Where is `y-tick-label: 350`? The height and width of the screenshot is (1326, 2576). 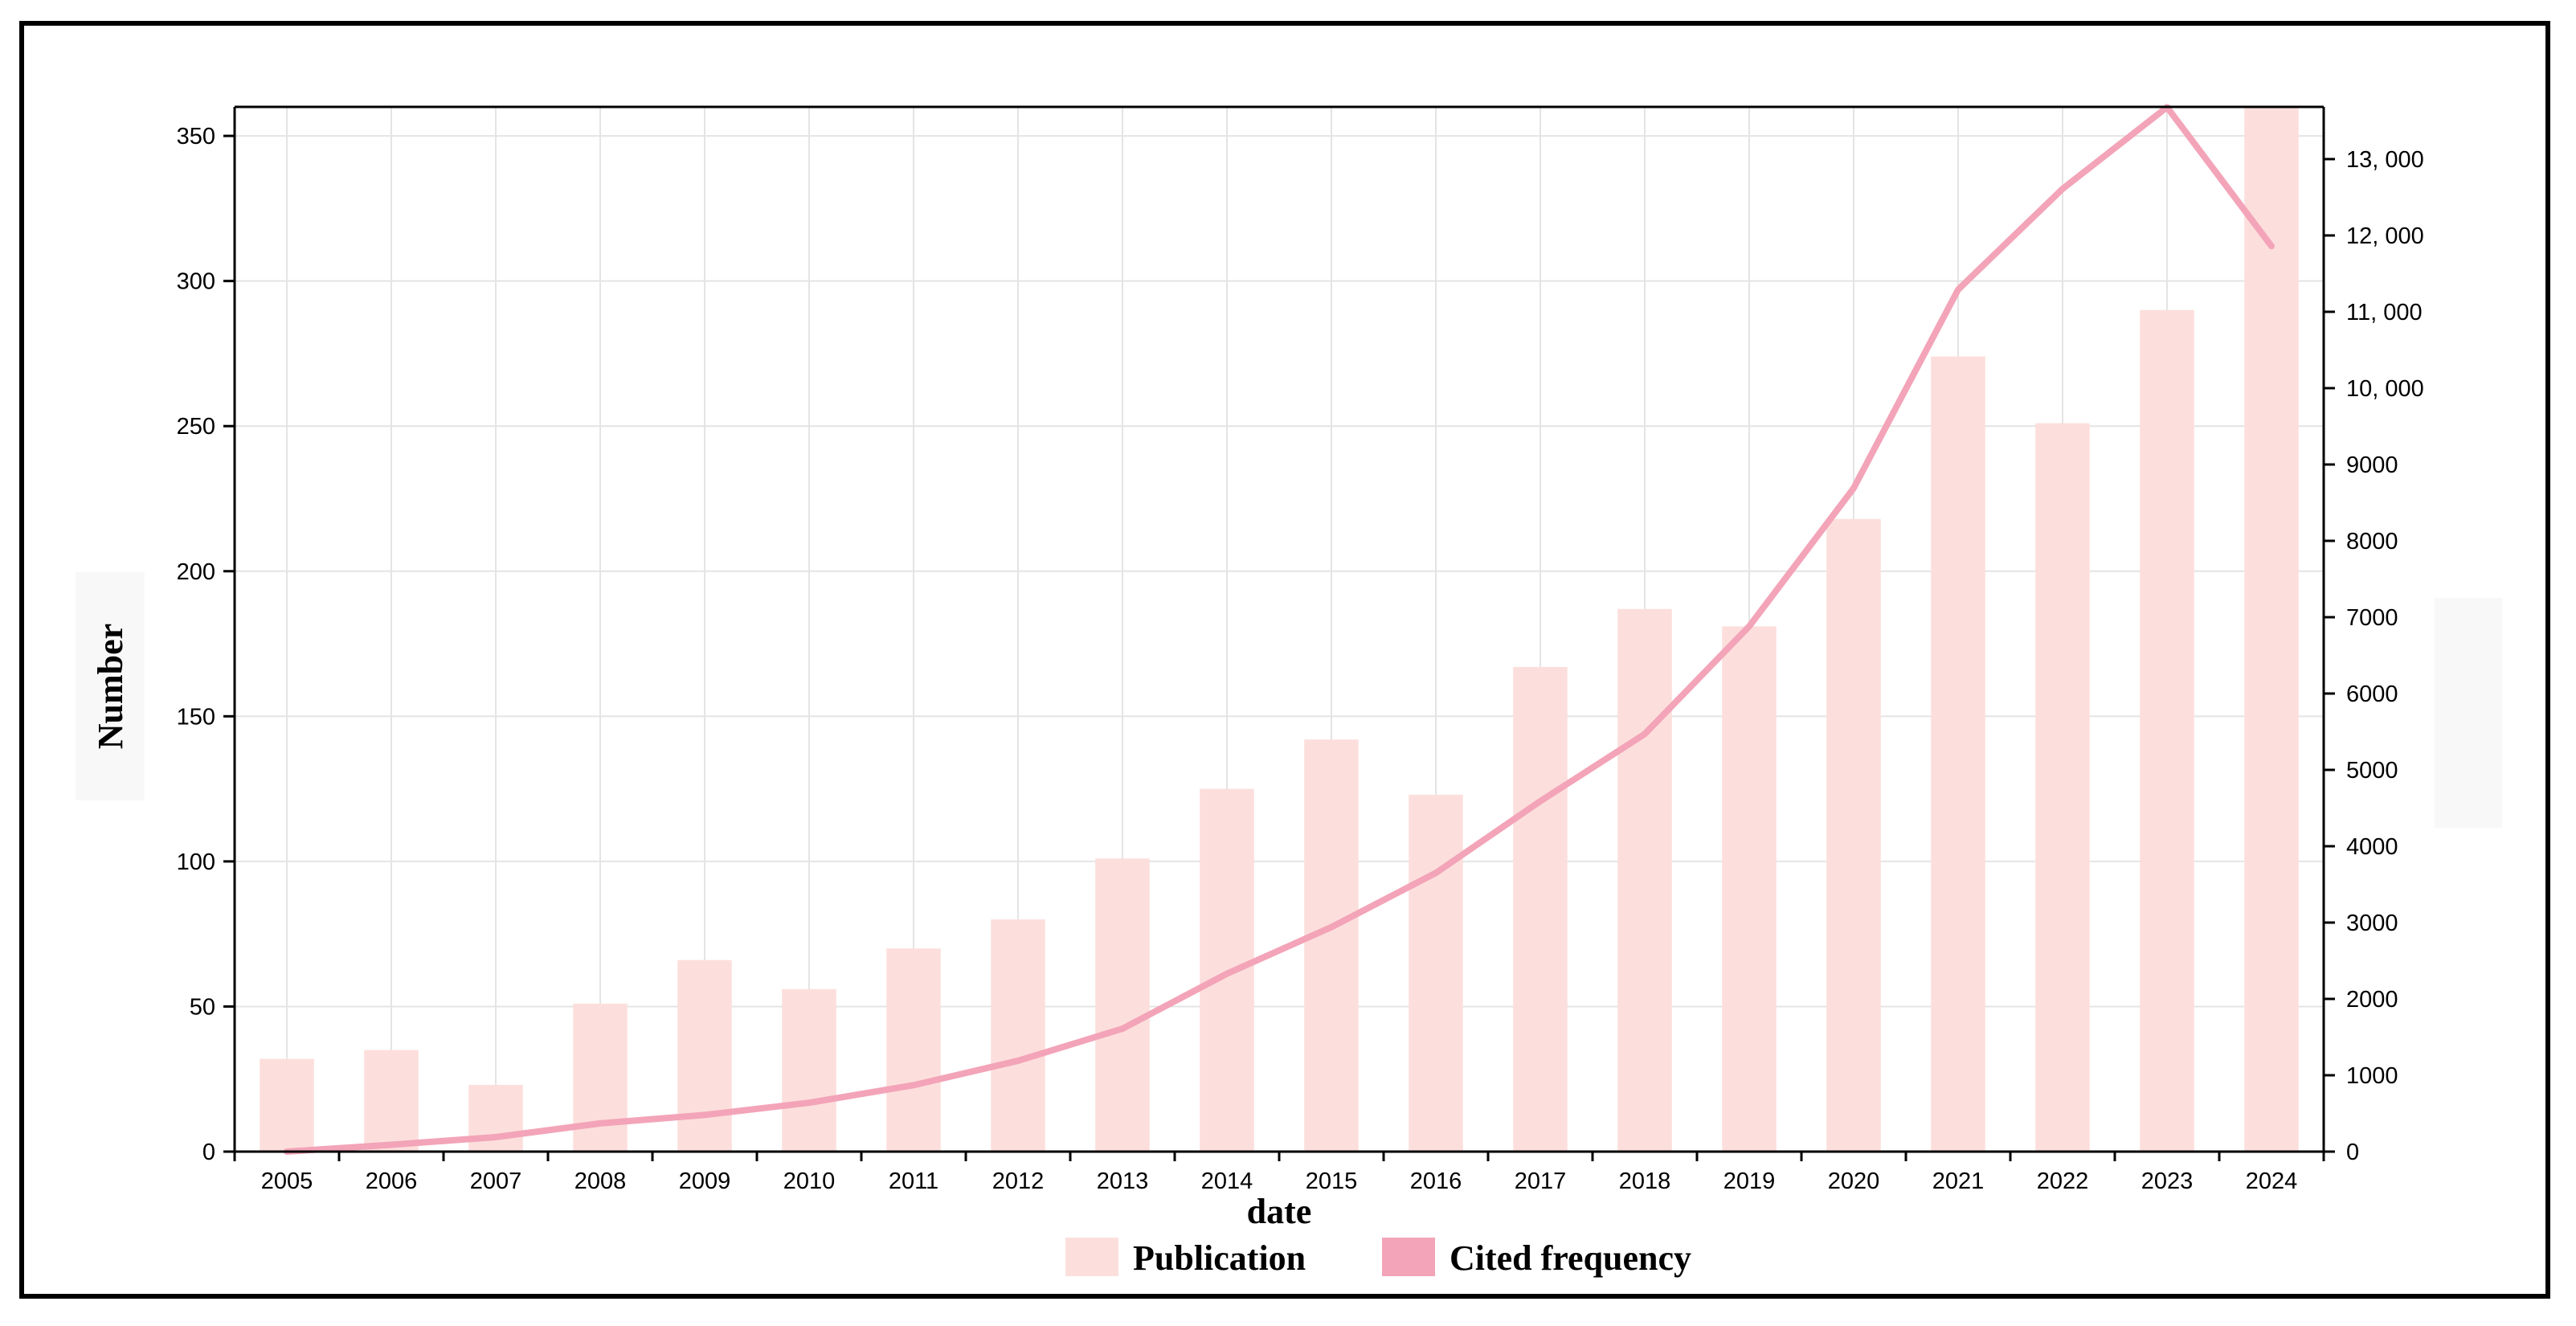 y-tick-label: 350 is located at coordinates (196, 136).